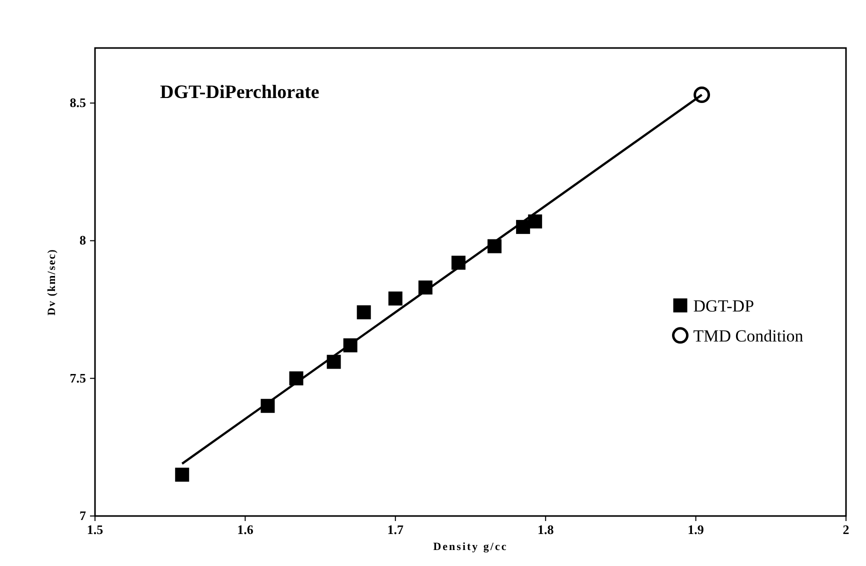 Image resolution: width=866 pixels, height=566 pixels. I want to click on x-tick-label: 1.8, so click(545, 529).